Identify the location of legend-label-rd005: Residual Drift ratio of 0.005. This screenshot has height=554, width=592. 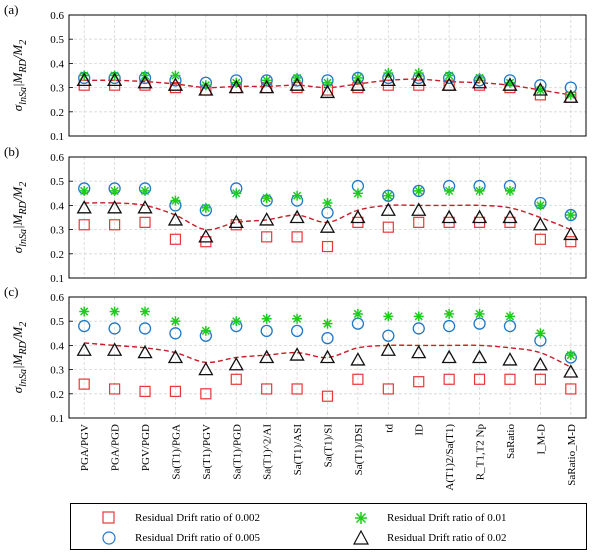
(197, 538).